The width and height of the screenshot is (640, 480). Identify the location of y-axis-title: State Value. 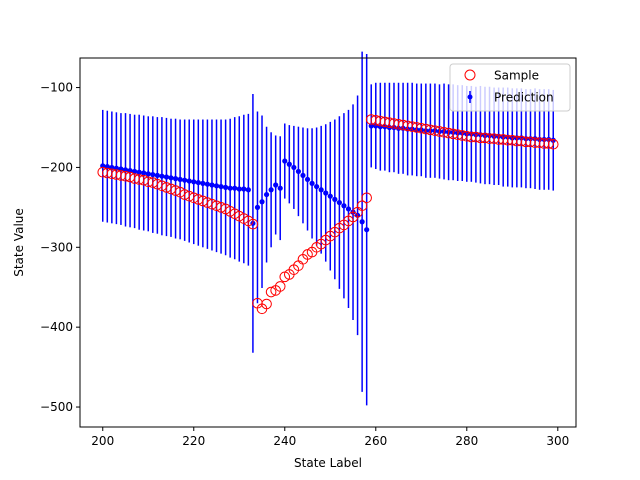
(19, 242).